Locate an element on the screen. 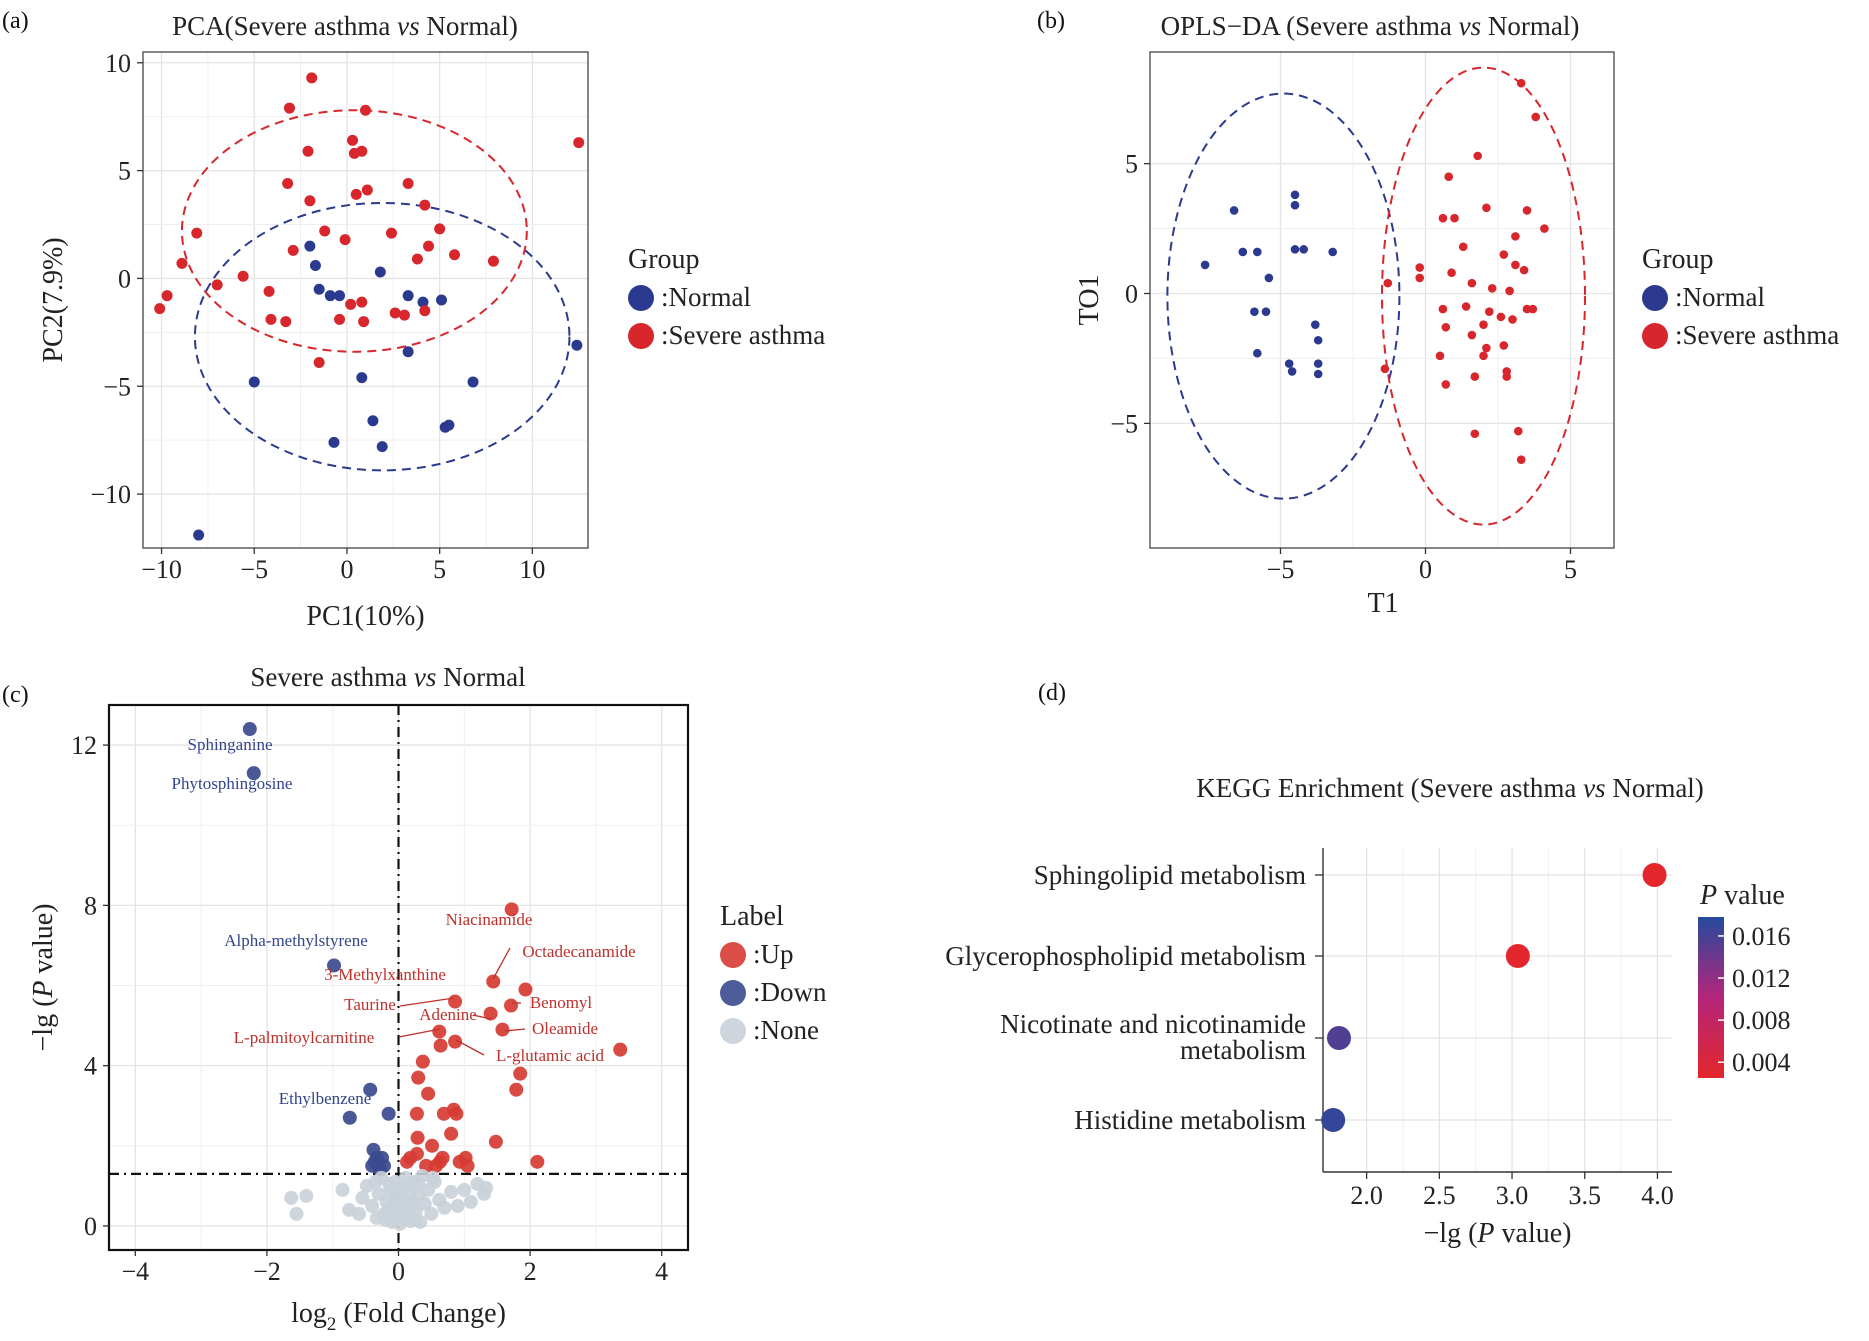 The width and height of the screenshot is (1869, 1341). x-axis-label: PC1(10%) is located at coordinates (365, 616).